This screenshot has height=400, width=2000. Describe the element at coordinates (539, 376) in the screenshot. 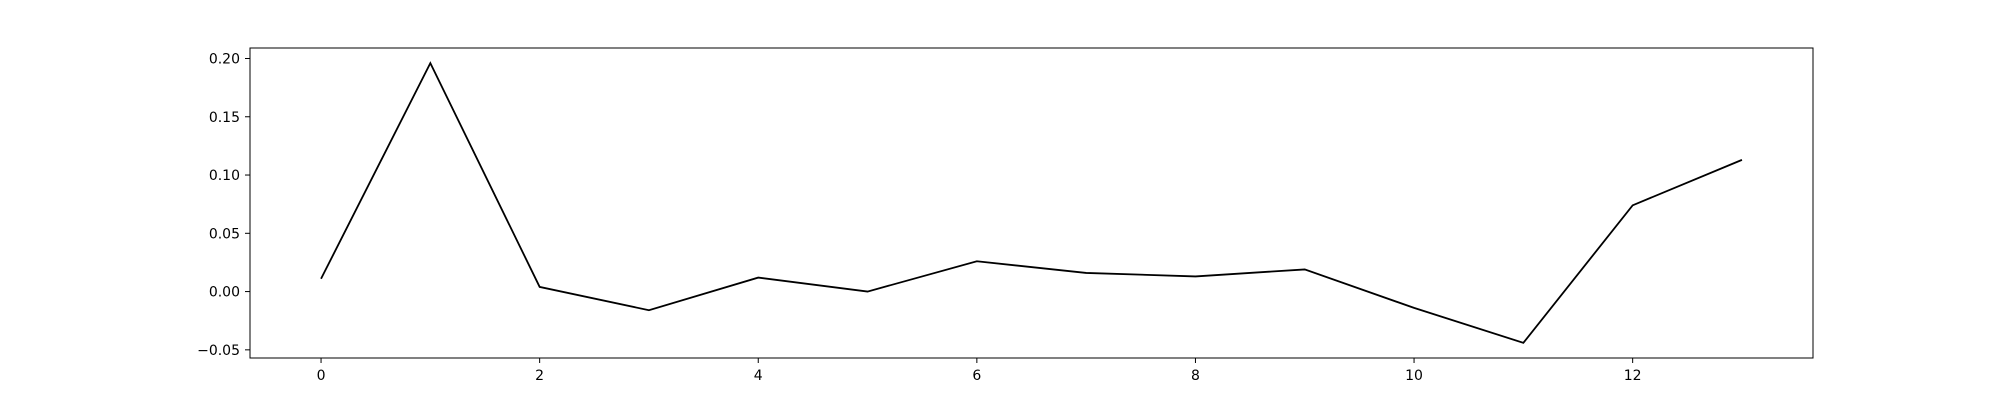

I see `x-tick-label: 2` at that location.